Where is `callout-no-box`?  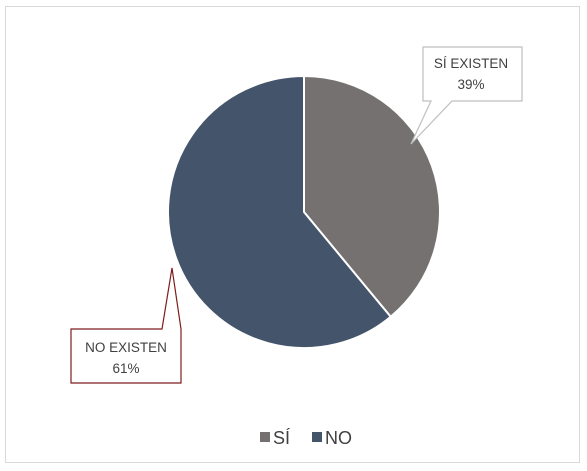 callout-no-box is located at coordinates (126, 325).